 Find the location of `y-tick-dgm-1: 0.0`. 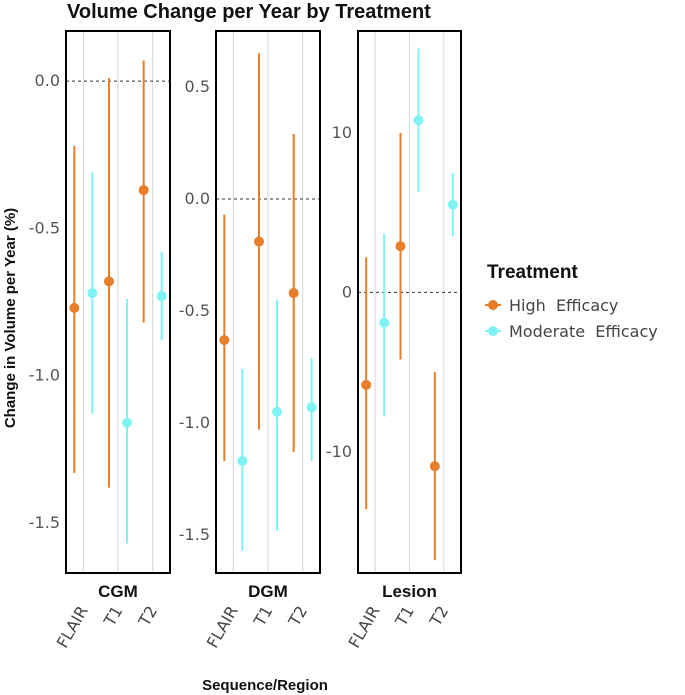

y-tick-dgm-1: 0.0 is located at coordinates (197, 198).